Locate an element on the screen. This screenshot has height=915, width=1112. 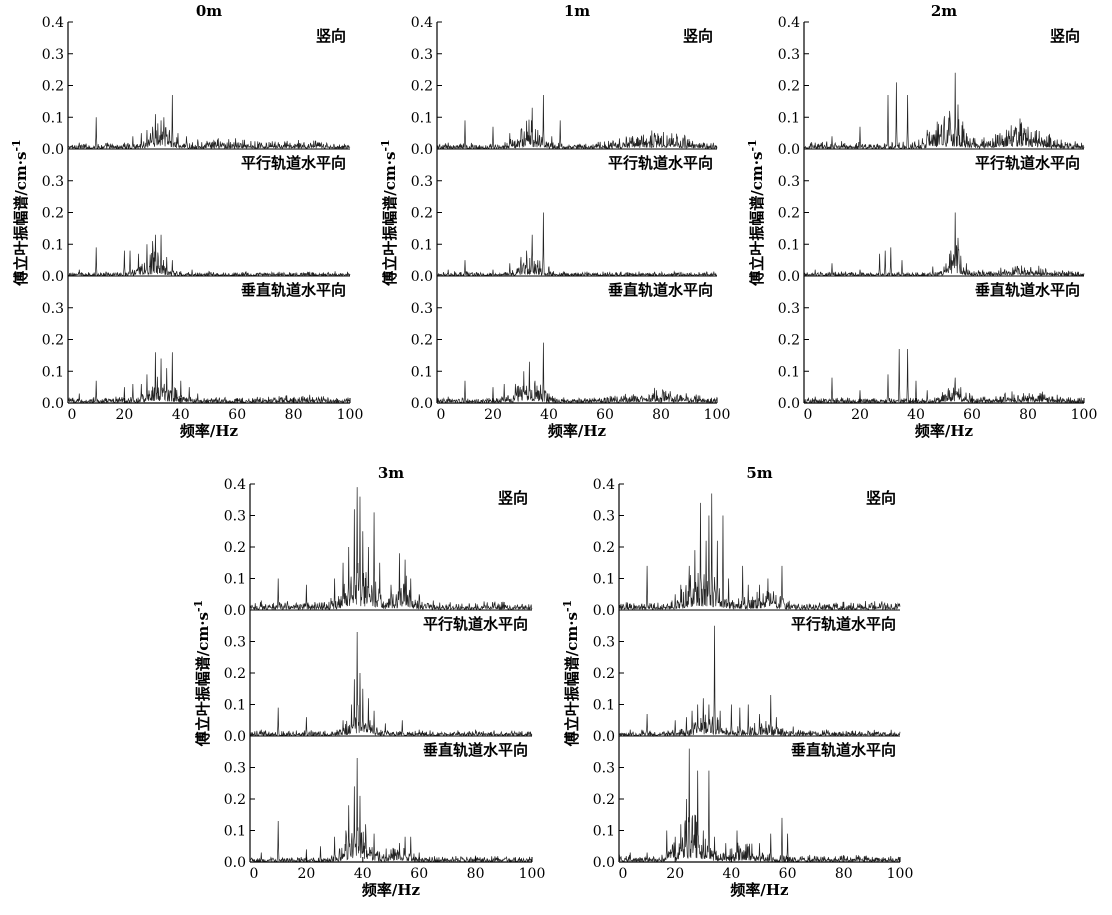
chart-title: 5m is located at coordinates (759, 473).